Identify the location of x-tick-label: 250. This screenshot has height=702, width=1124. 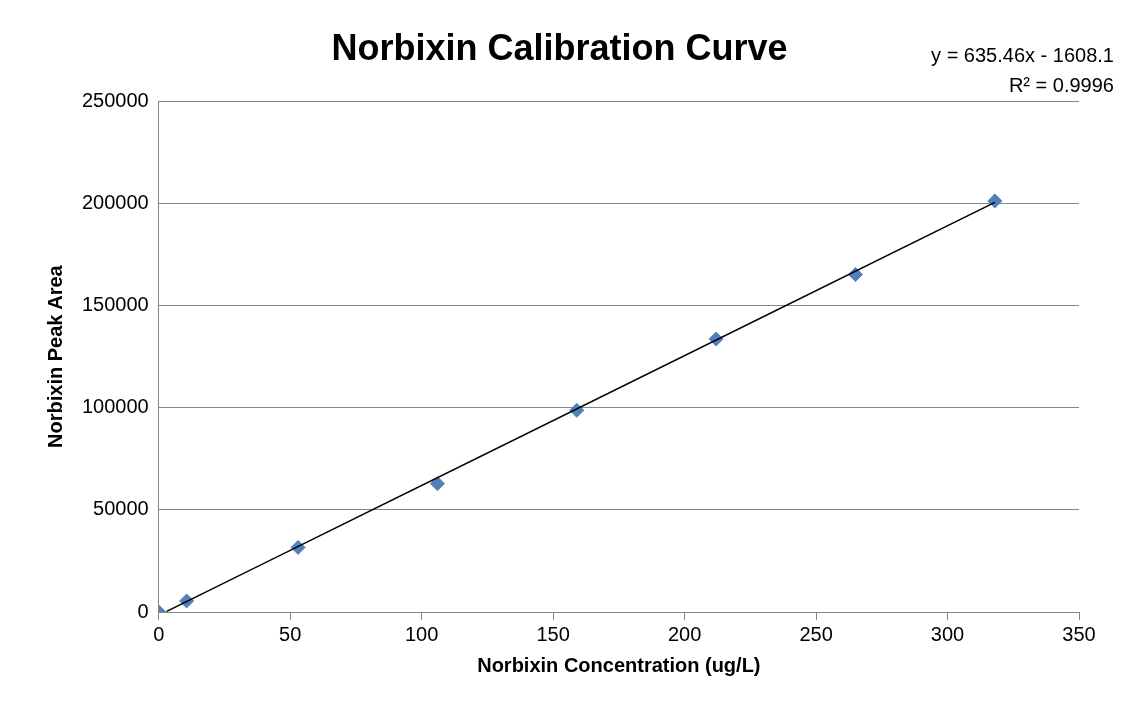
(816, 633).